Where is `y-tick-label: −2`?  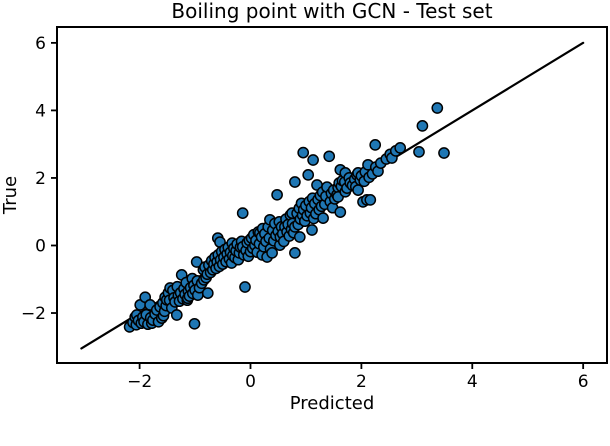 y-tick-label: −2 is located at coordinates (33, 314).